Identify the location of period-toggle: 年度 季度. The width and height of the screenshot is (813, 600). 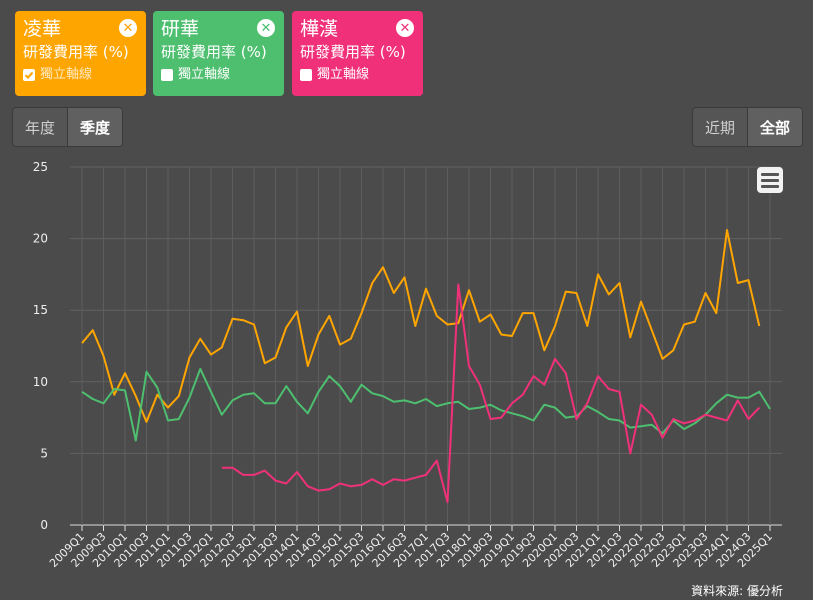
(68, 127).